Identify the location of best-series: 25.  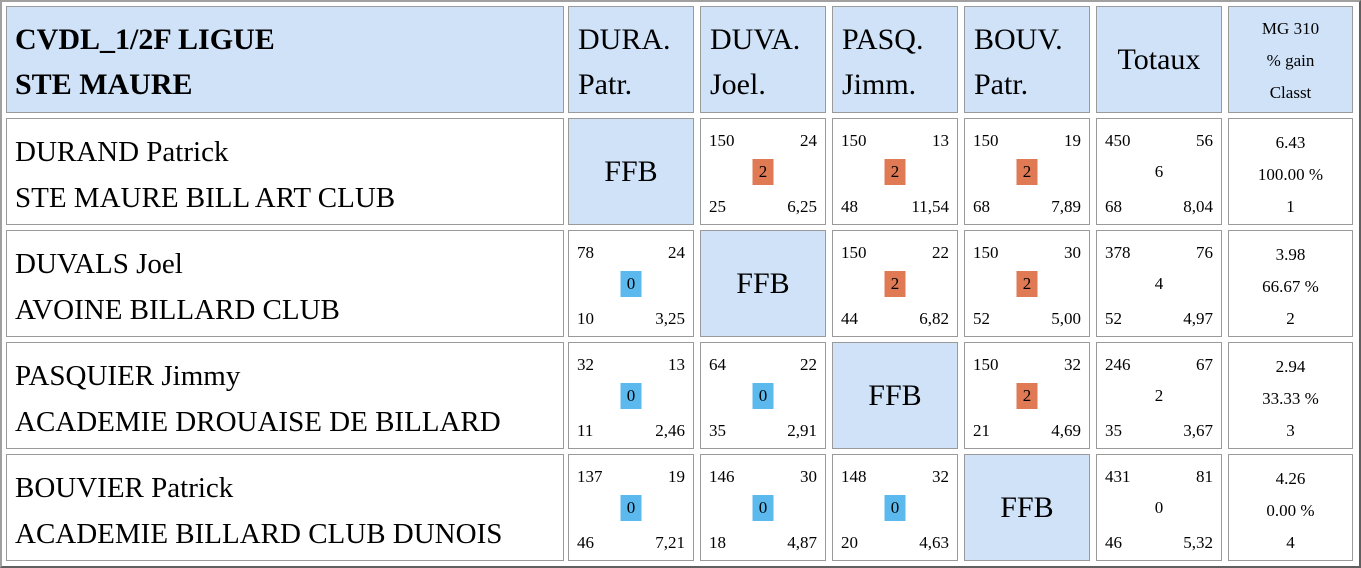
(717, 206).